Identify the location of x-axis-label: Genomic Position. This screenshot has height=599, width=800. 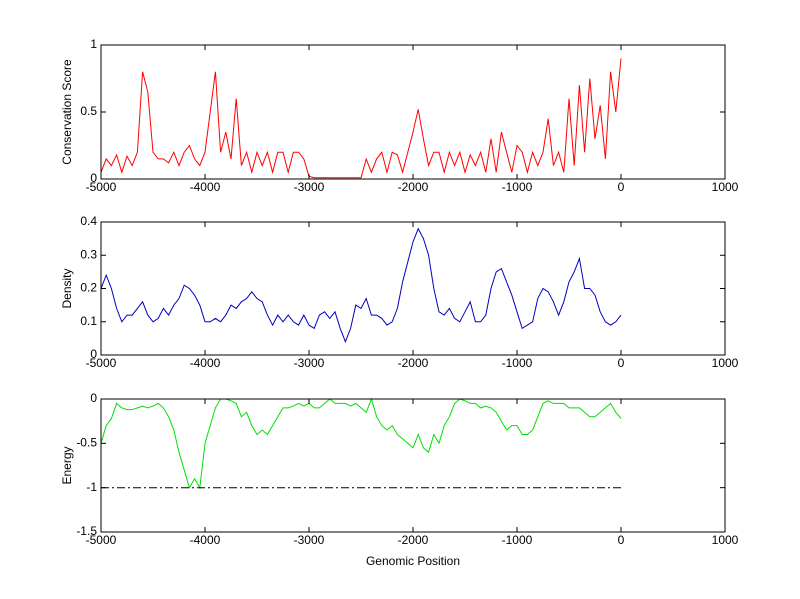
(413, 561).